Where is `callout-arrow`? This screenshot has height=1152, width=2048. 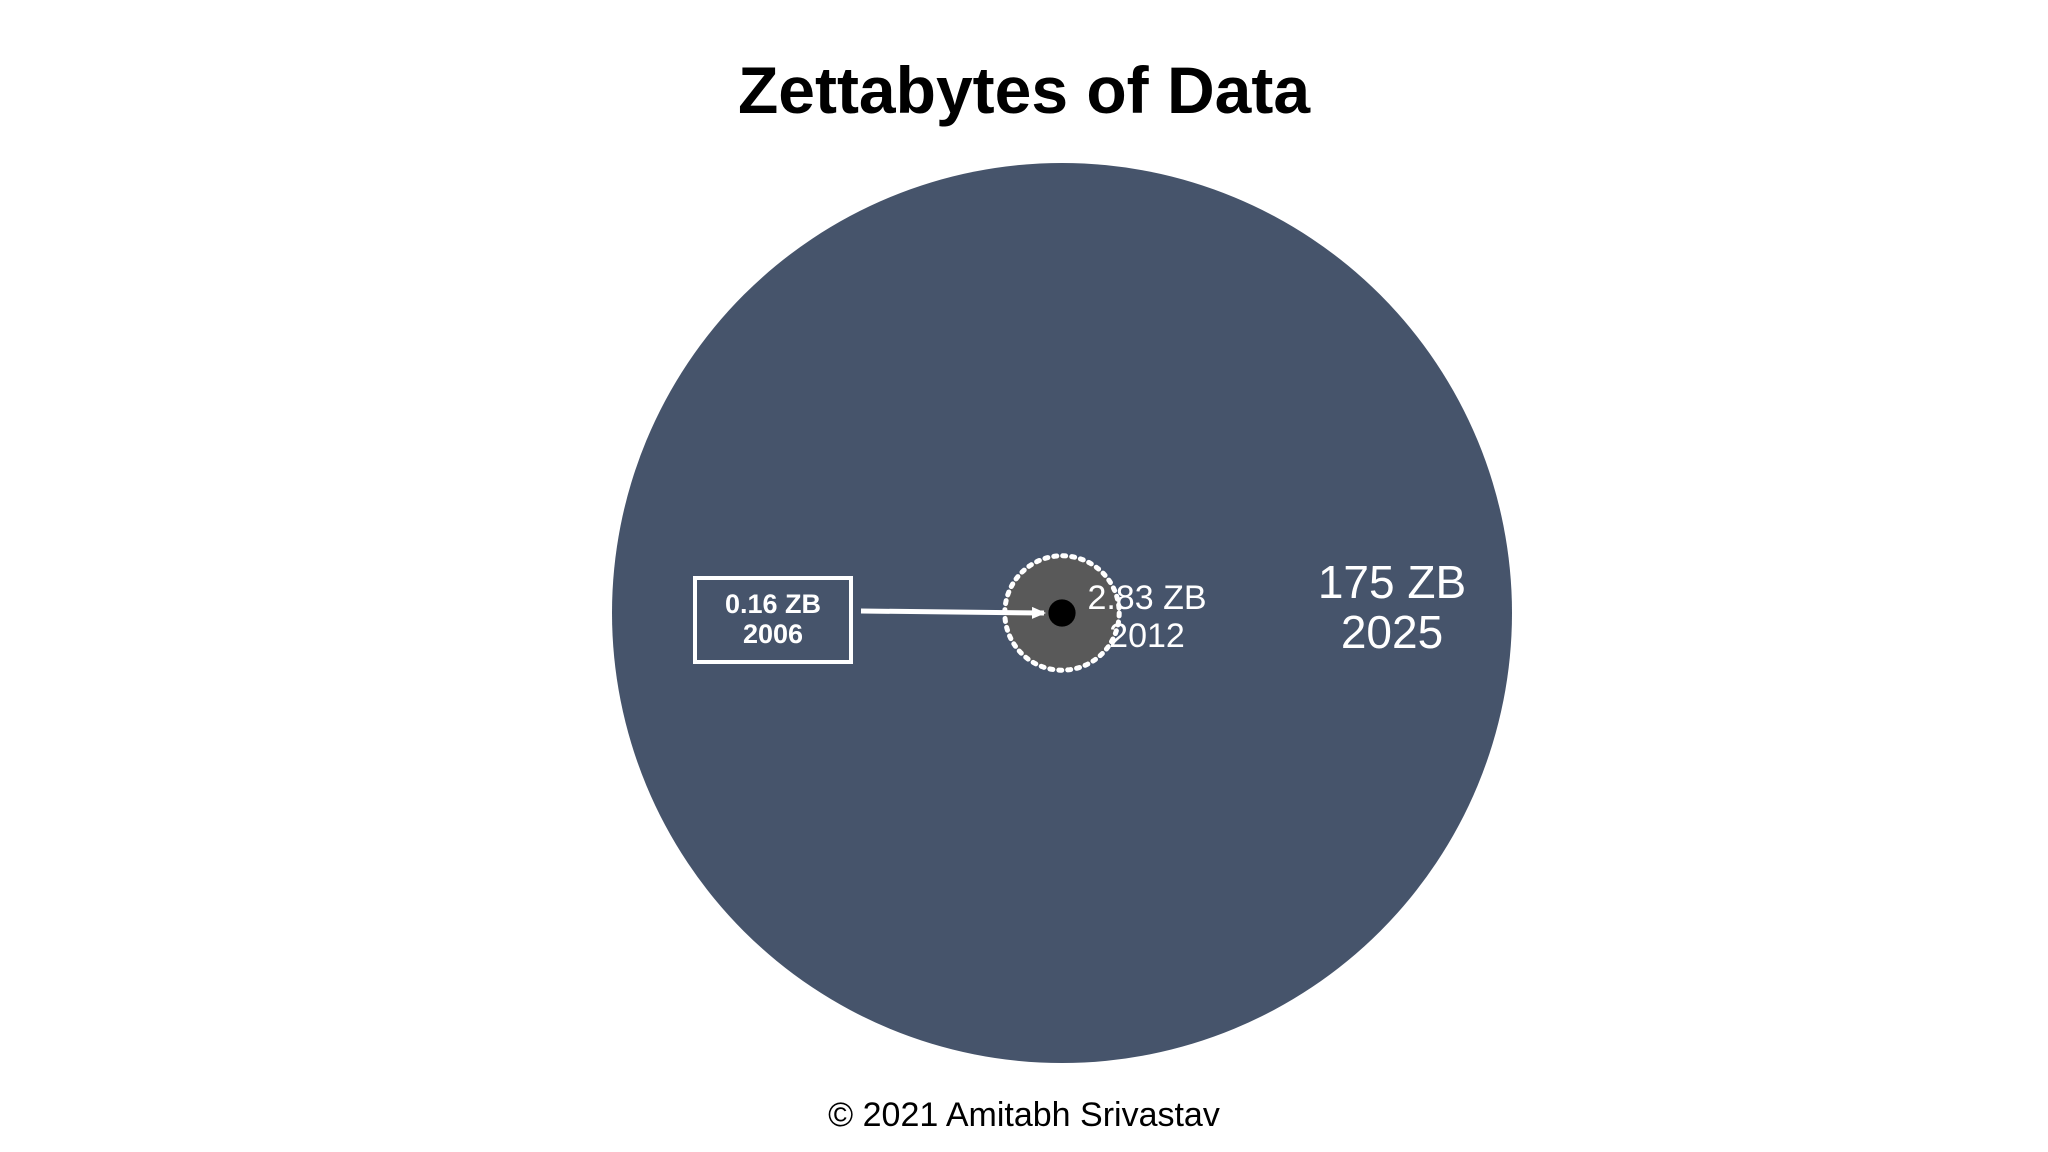
callout-arrow is located at coordinates (953, 612).